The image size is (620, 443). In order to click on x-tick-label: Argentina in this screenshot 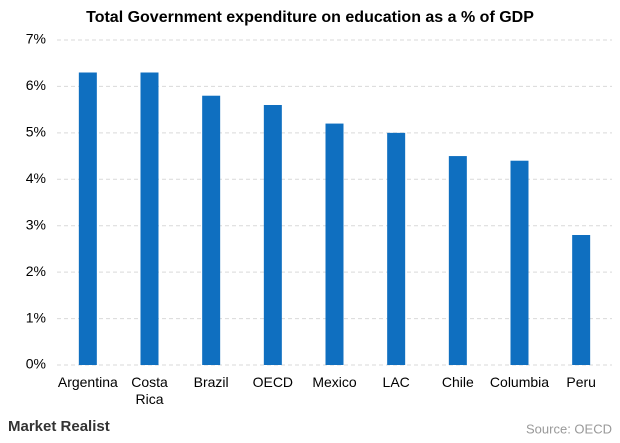, I will do `click(87, 382)`.